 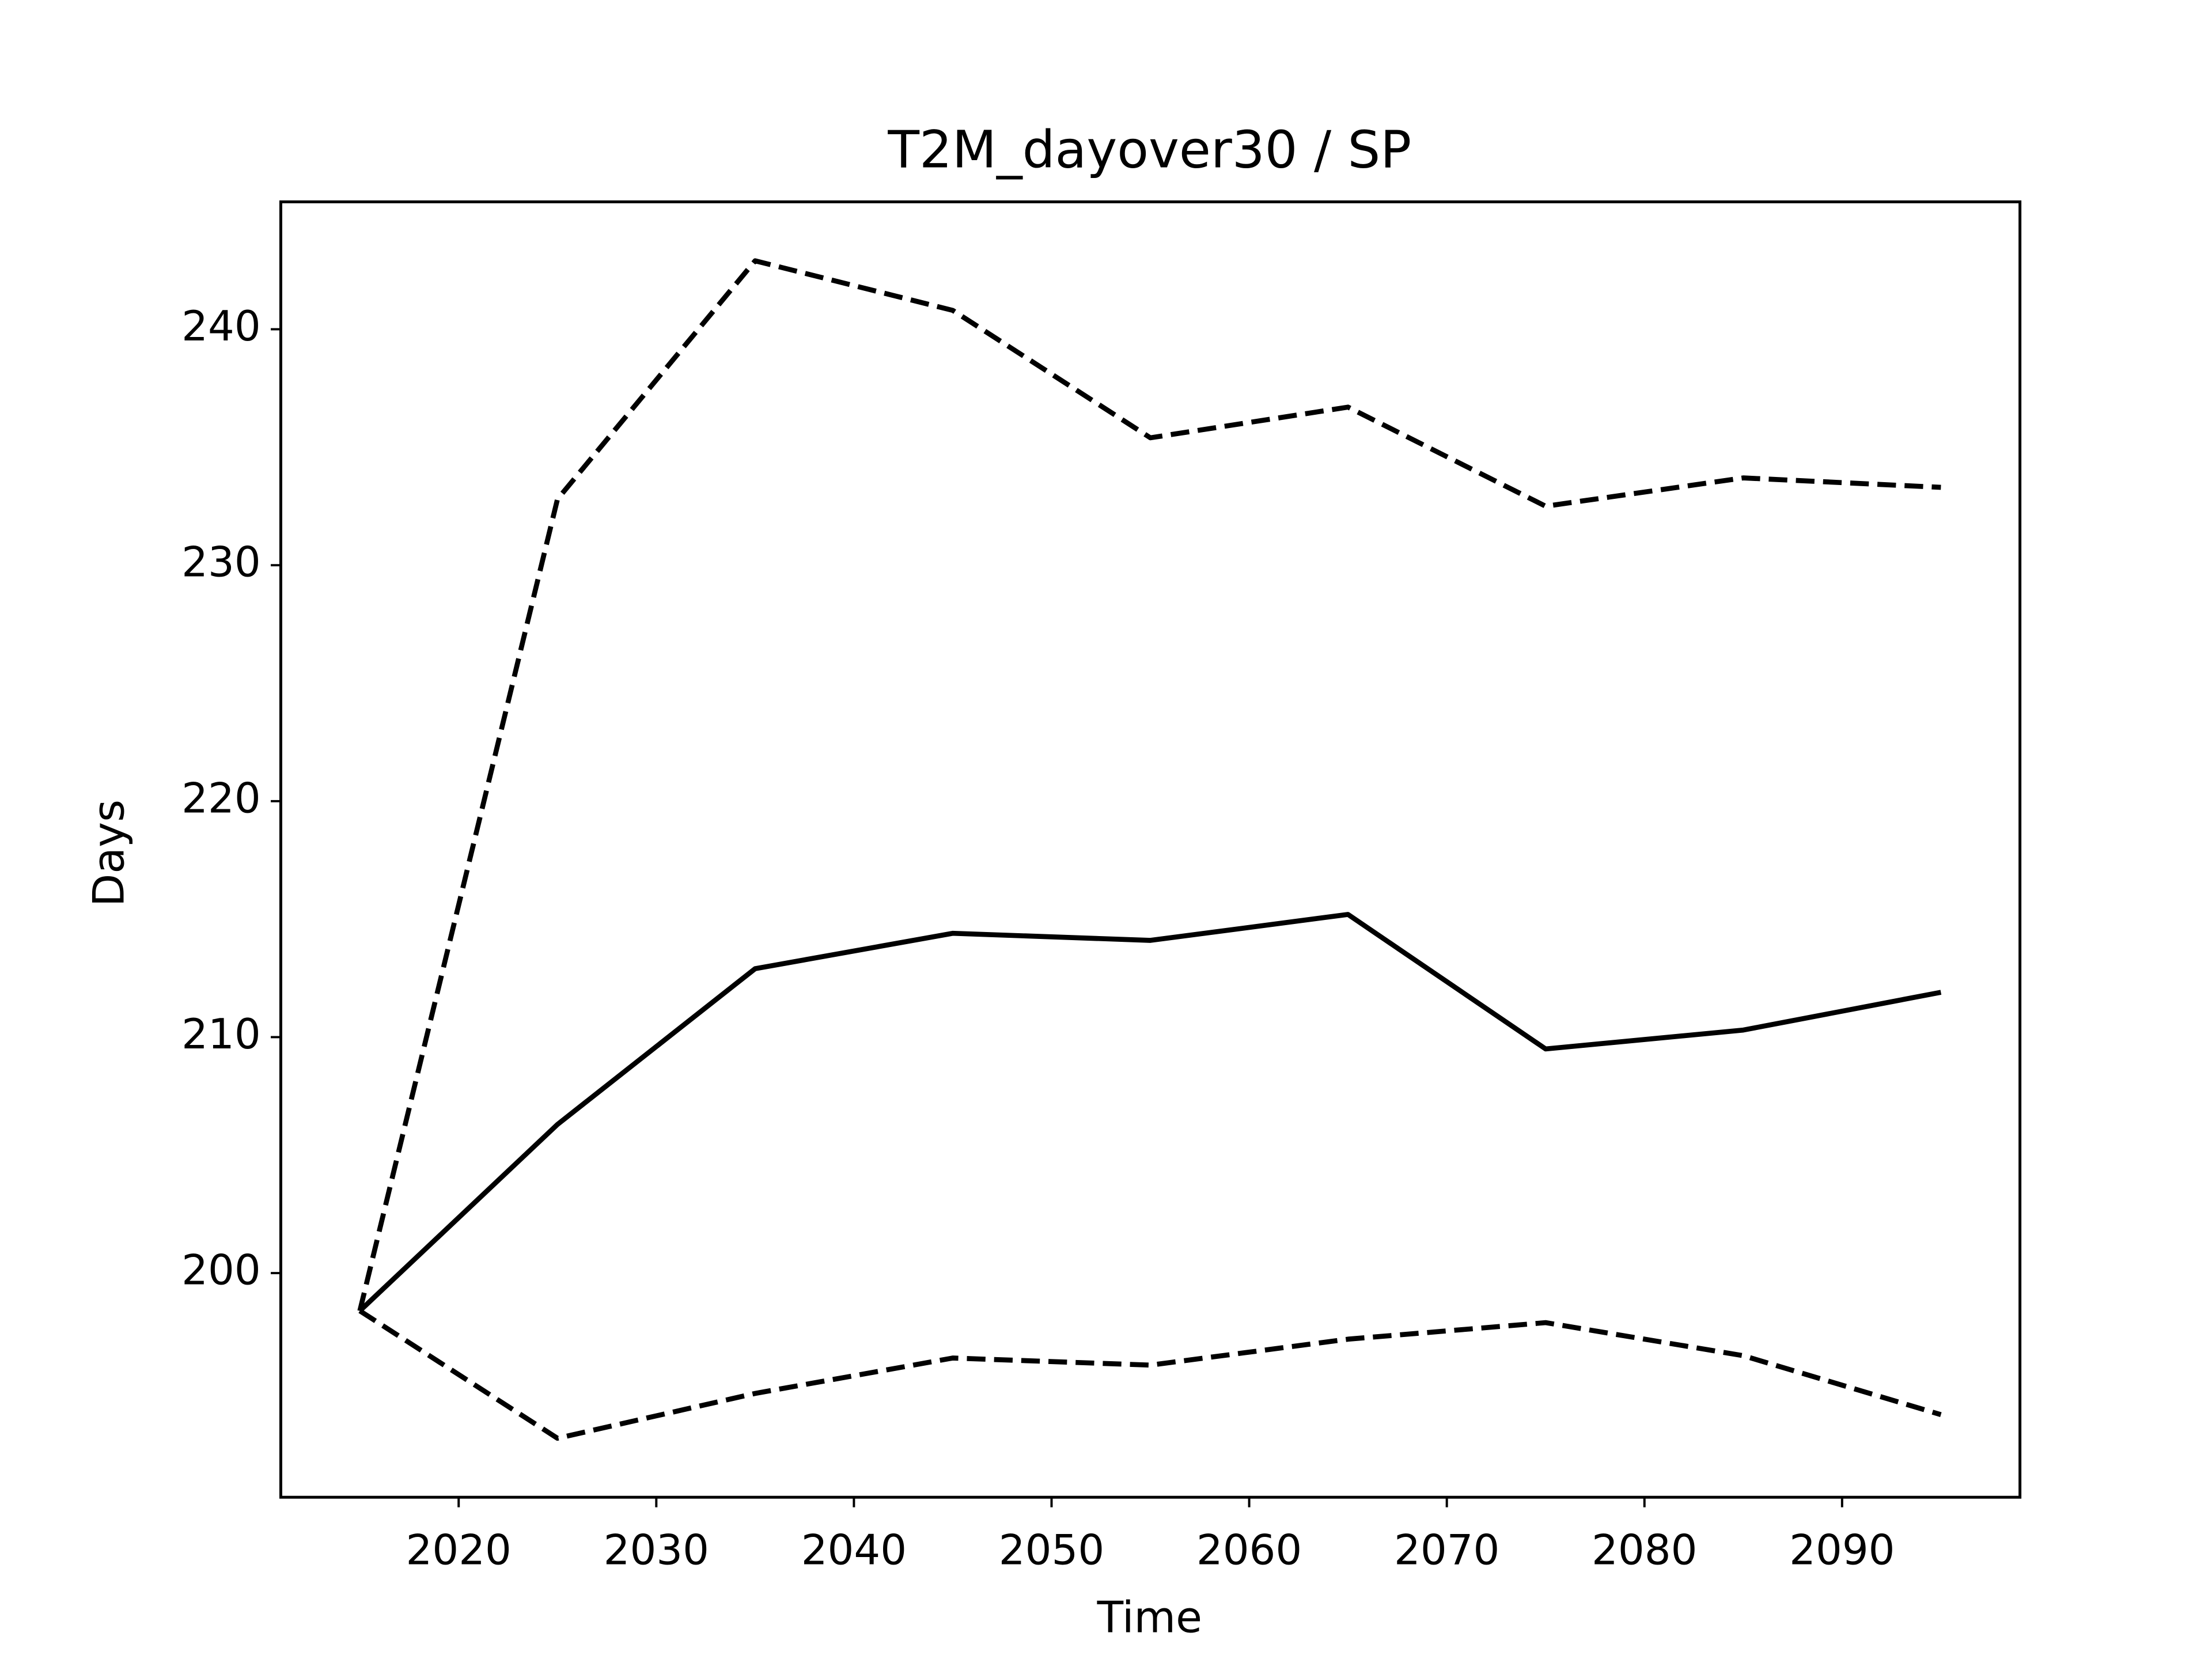 What do you see at coordinates (221, 1034) in the screenshot?
I see `y-tick-label: 210` at bounding box center [221, 1034].